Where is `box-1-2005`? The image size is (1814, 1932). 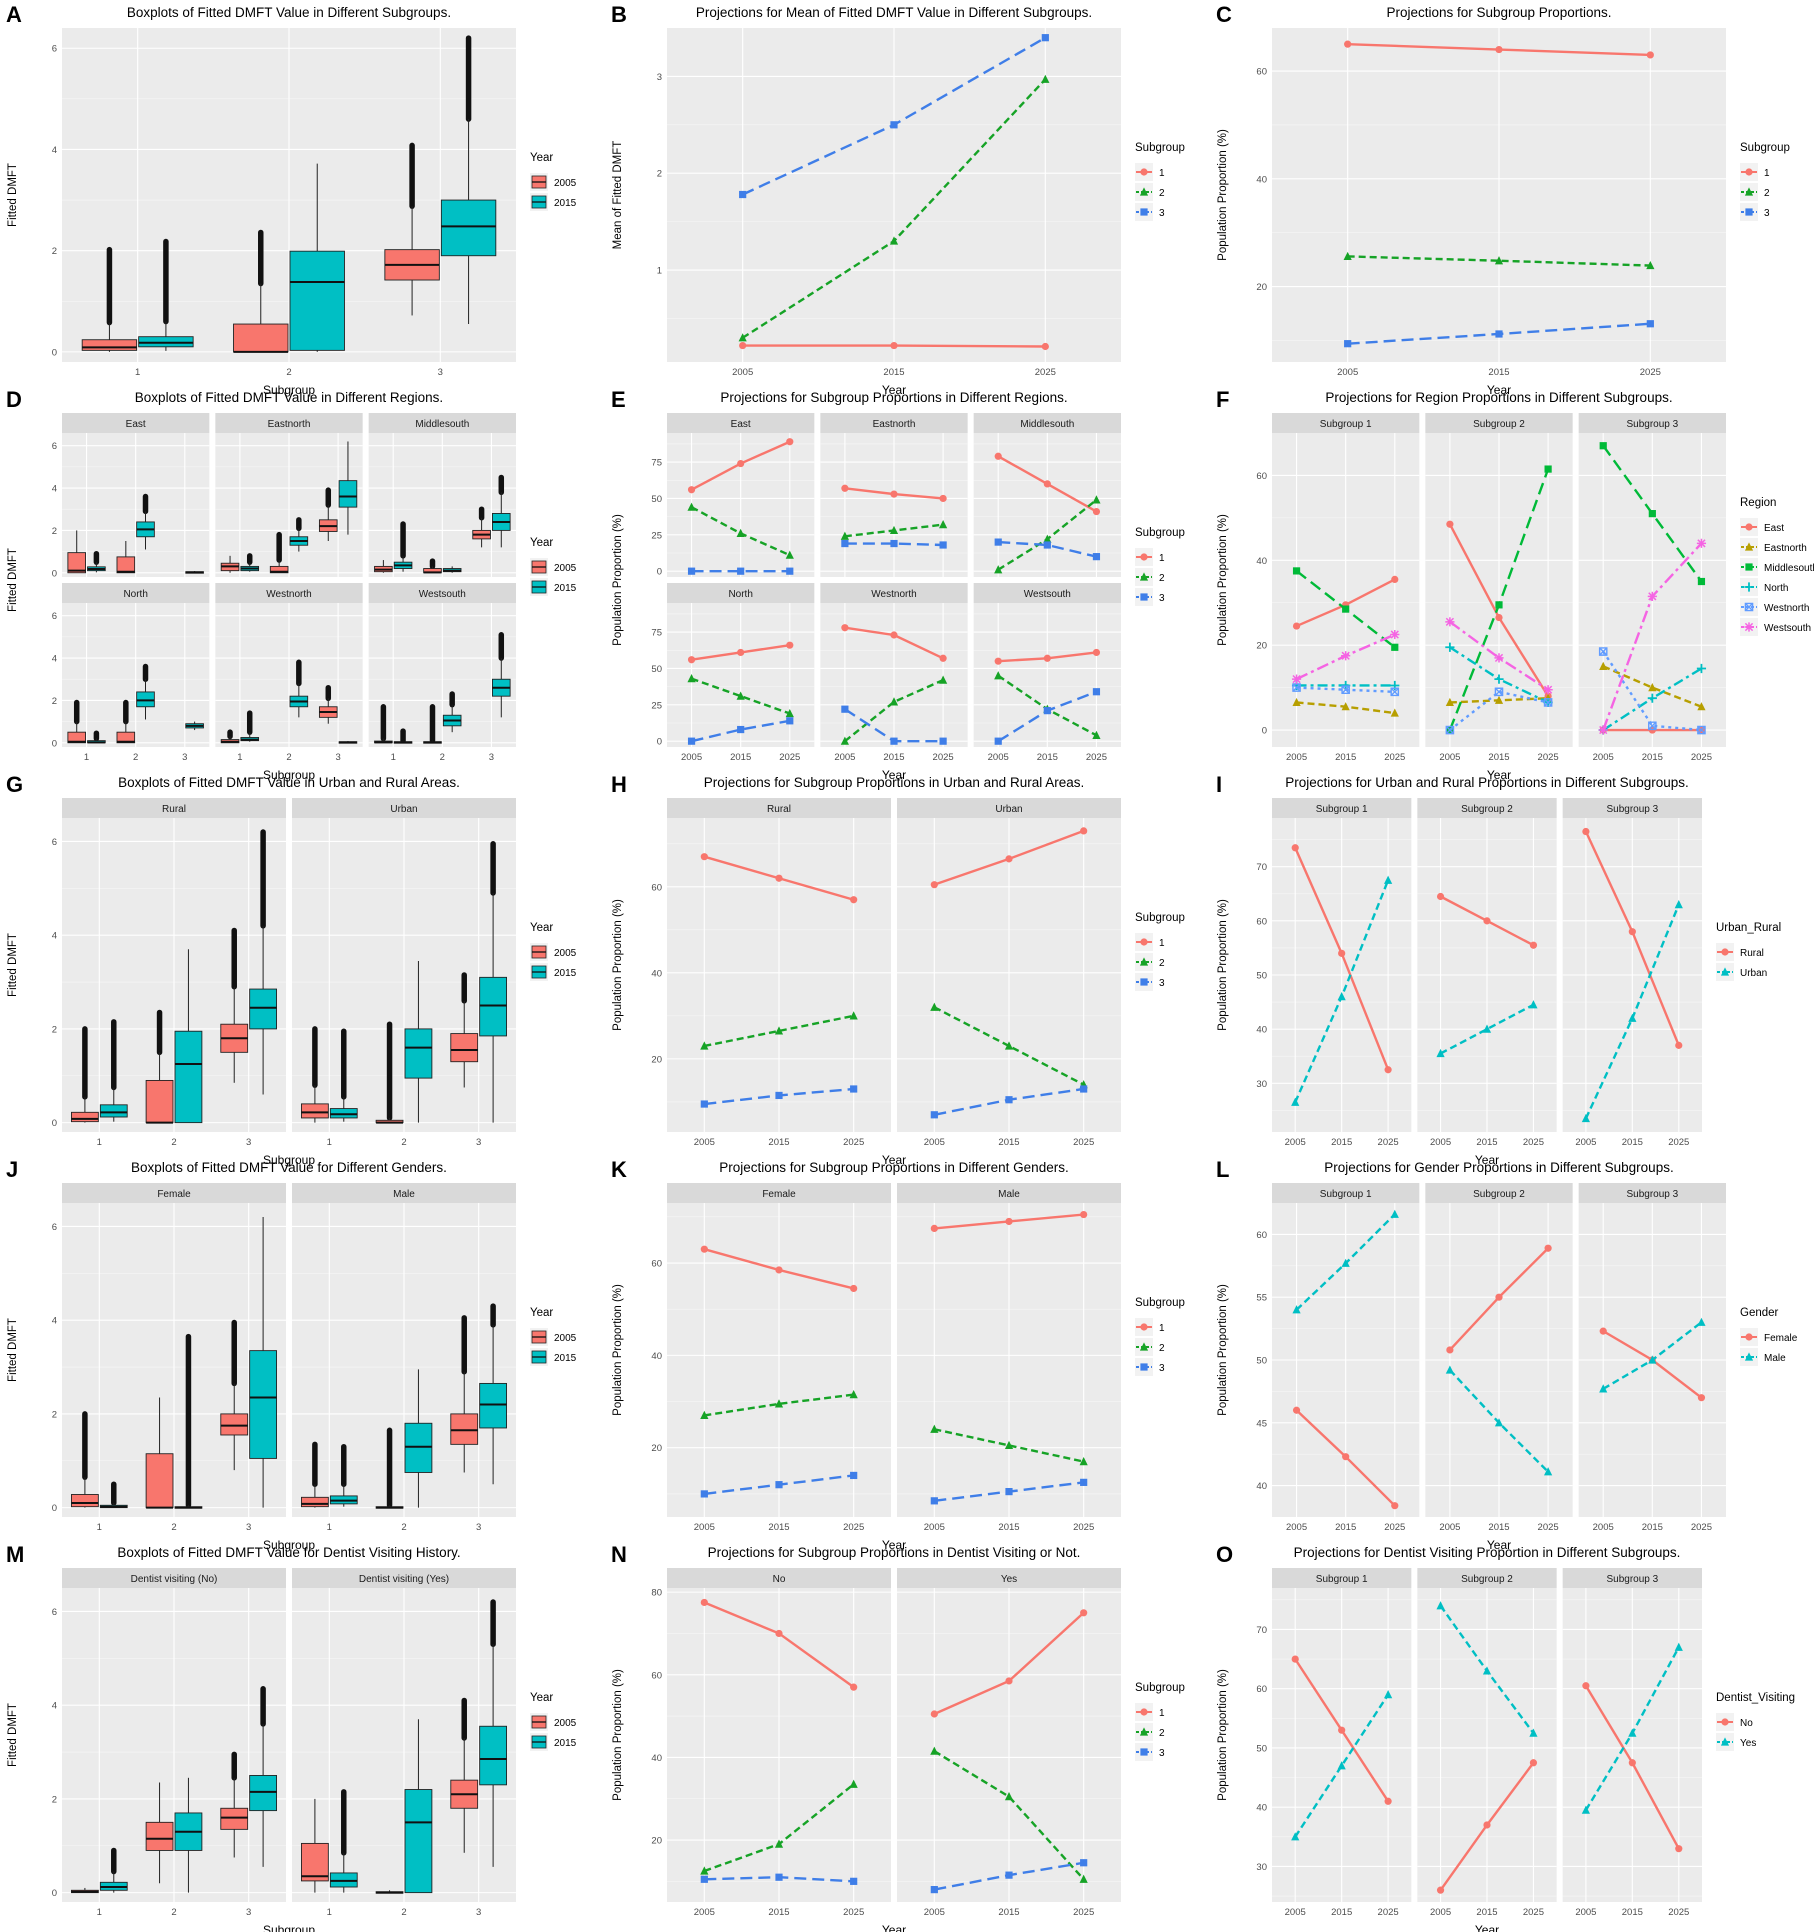
box-1-2005 is located at coordinates (383, 566).